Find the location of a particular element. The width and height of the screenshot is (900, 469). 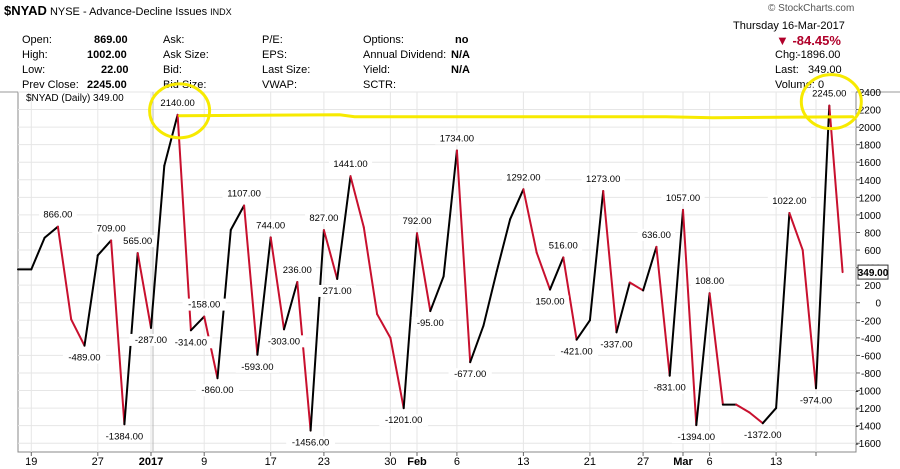

data-label: -489.00 is located at coordinates (84, 358).